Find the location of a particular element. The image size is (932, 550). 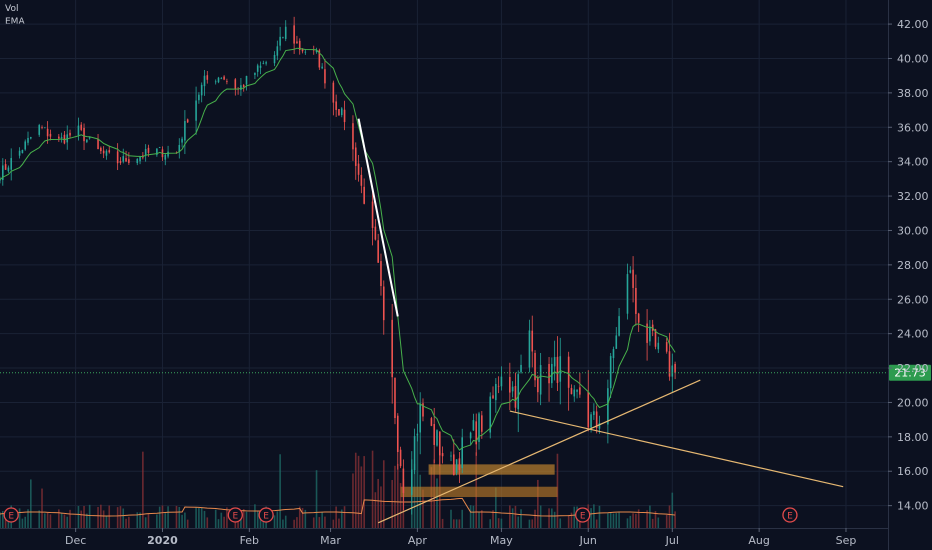

x-axis: Dec 2020 Feb Mar Apr May Jun Jul Aug Sep is located at coordinates (444, 537).